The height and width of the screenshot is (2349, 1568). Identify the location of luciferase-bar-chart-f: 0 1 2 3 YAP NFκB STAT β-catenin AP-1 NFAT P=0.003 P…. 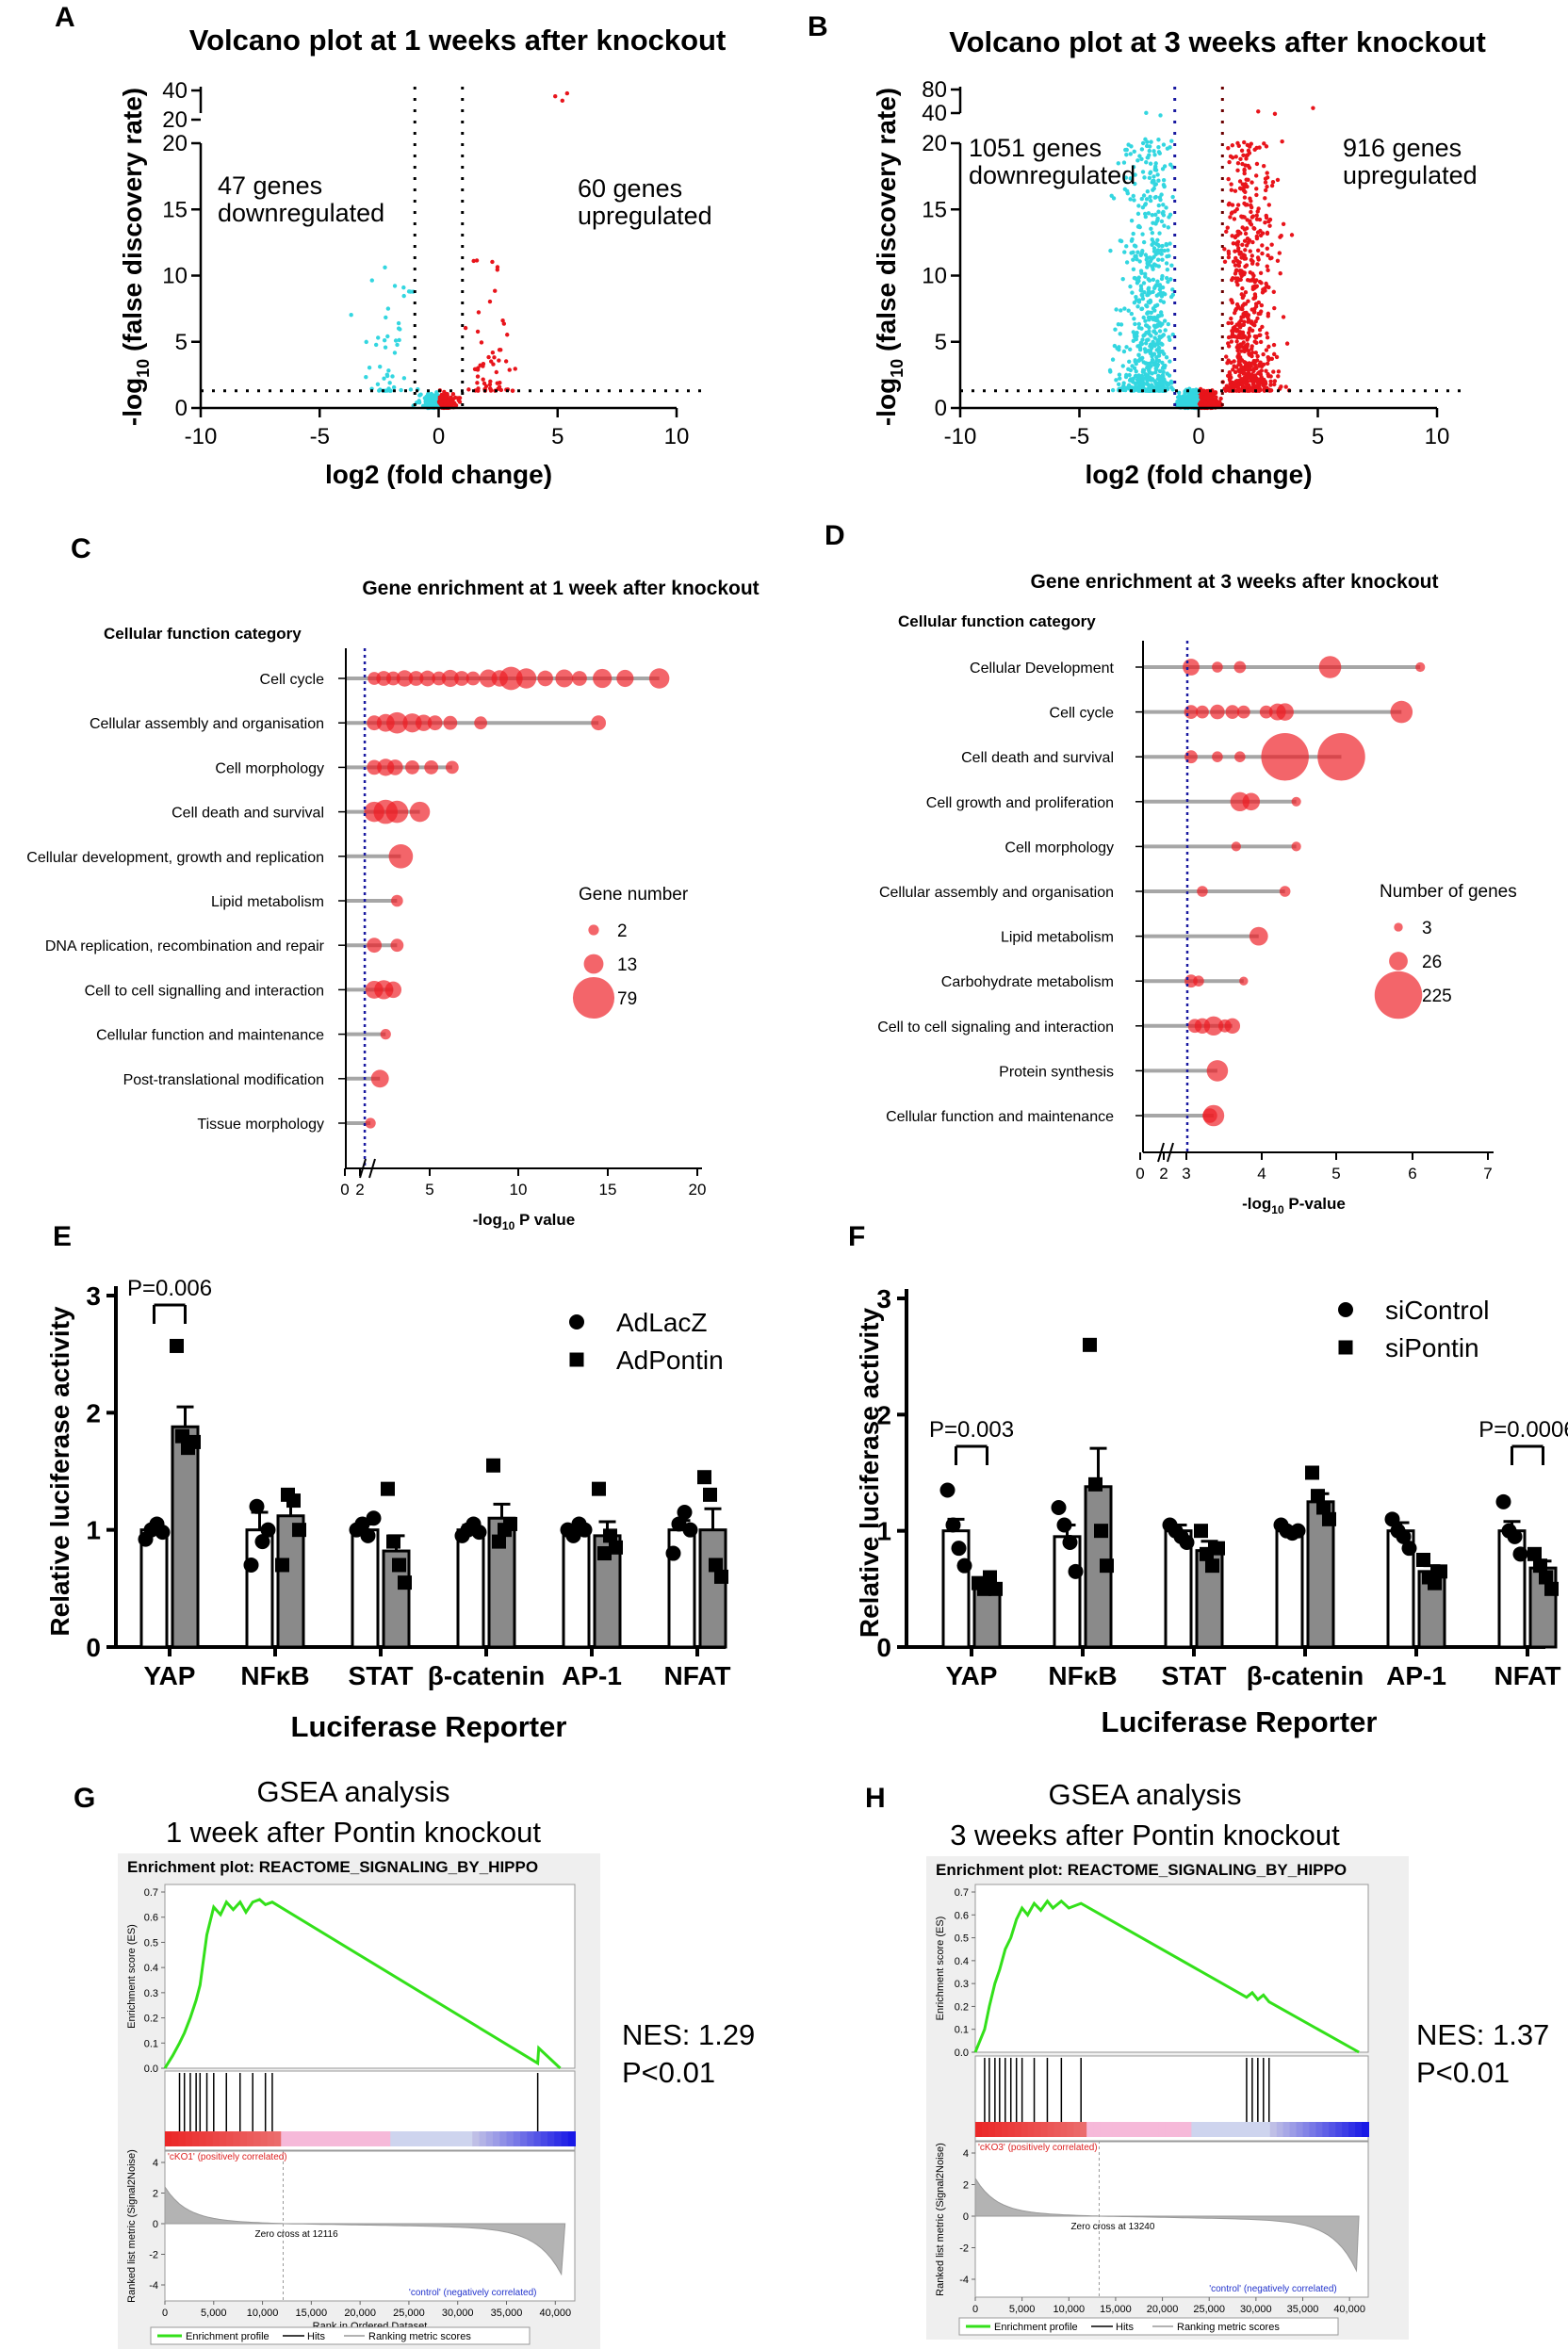
(1211, 1511).